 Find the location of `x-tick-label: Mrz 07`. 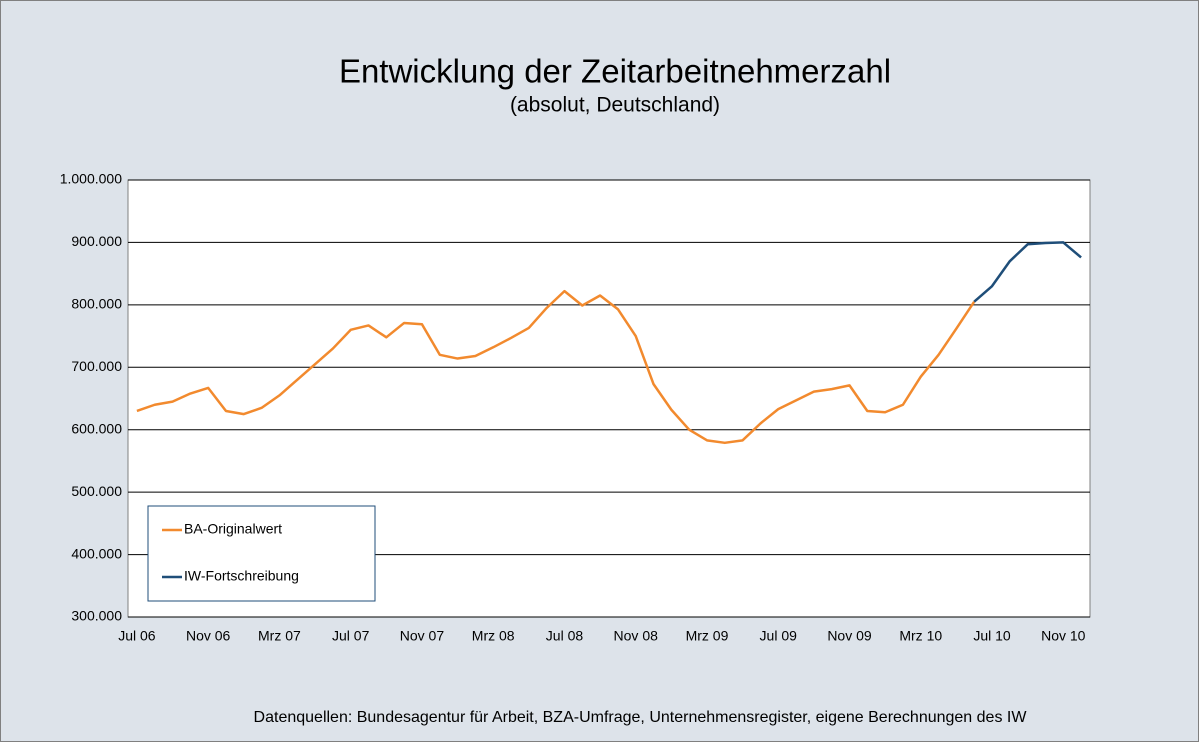

x-tick-label: Mrz 07 is located at coordinates (279, 636).